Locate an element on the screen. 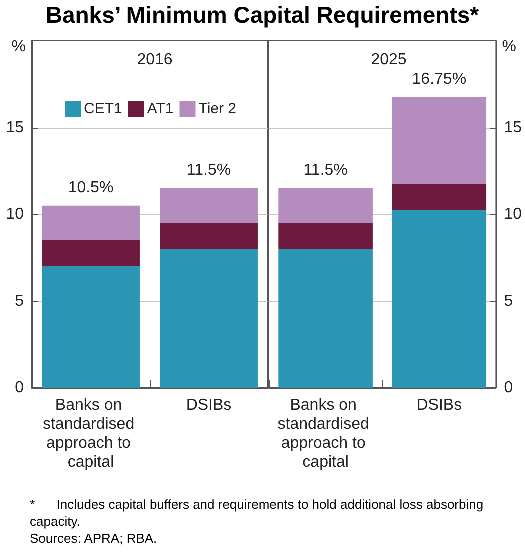  y2-tick-label: 0 is located at coordinates (509, 388).